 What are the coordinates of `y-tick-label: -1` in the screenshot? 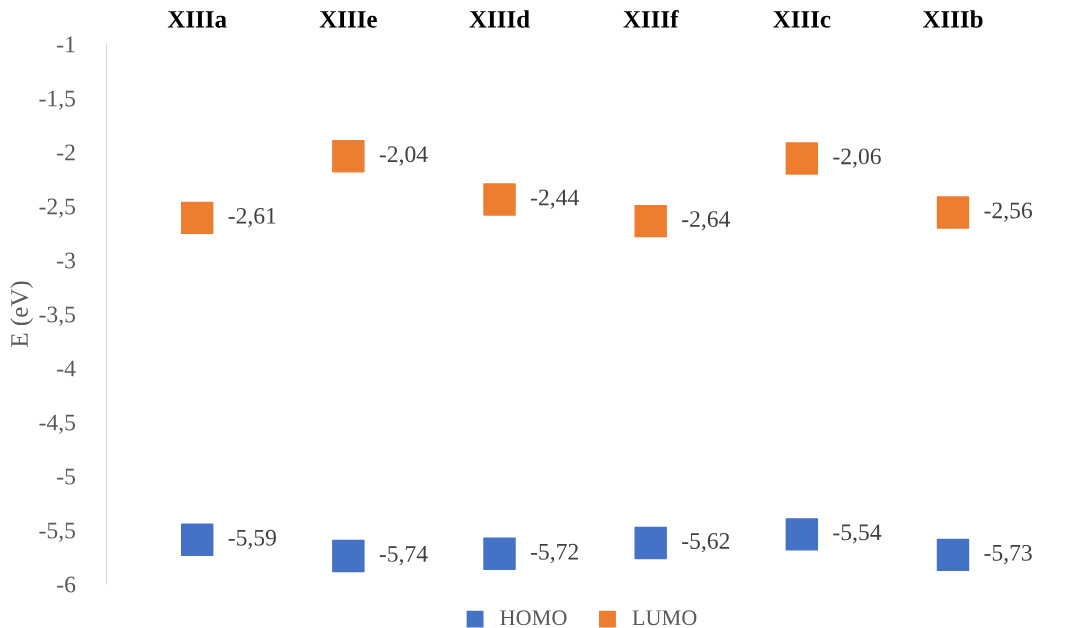 It's located at (66, 44).